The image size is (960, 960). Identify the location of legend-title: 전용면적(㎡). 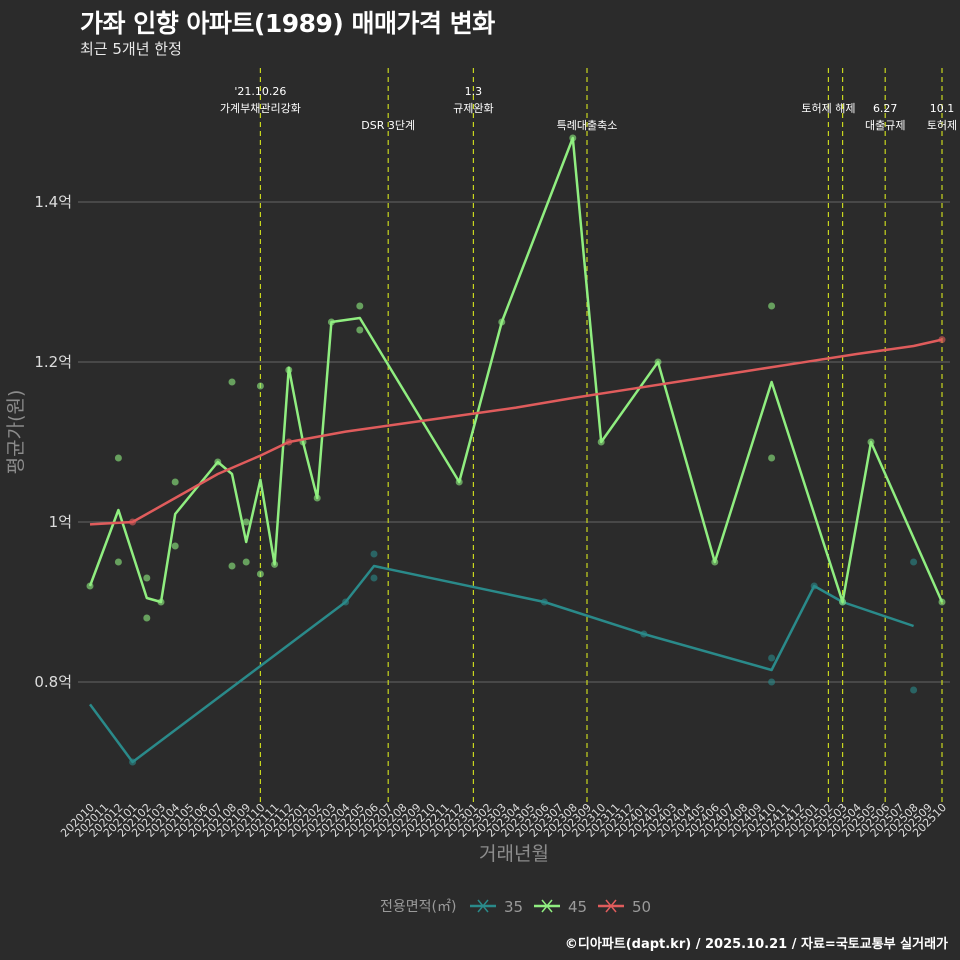
(418, 907).